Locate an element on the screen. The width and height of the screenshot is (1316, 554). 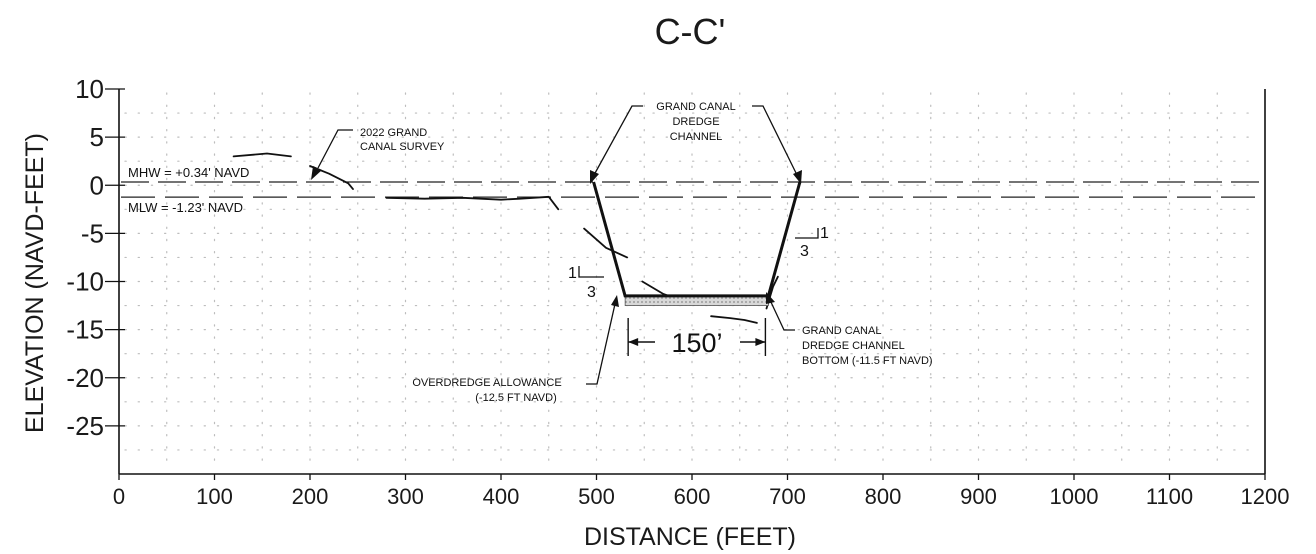
x-tick-label: 800 is located at coordinates (883, 496).